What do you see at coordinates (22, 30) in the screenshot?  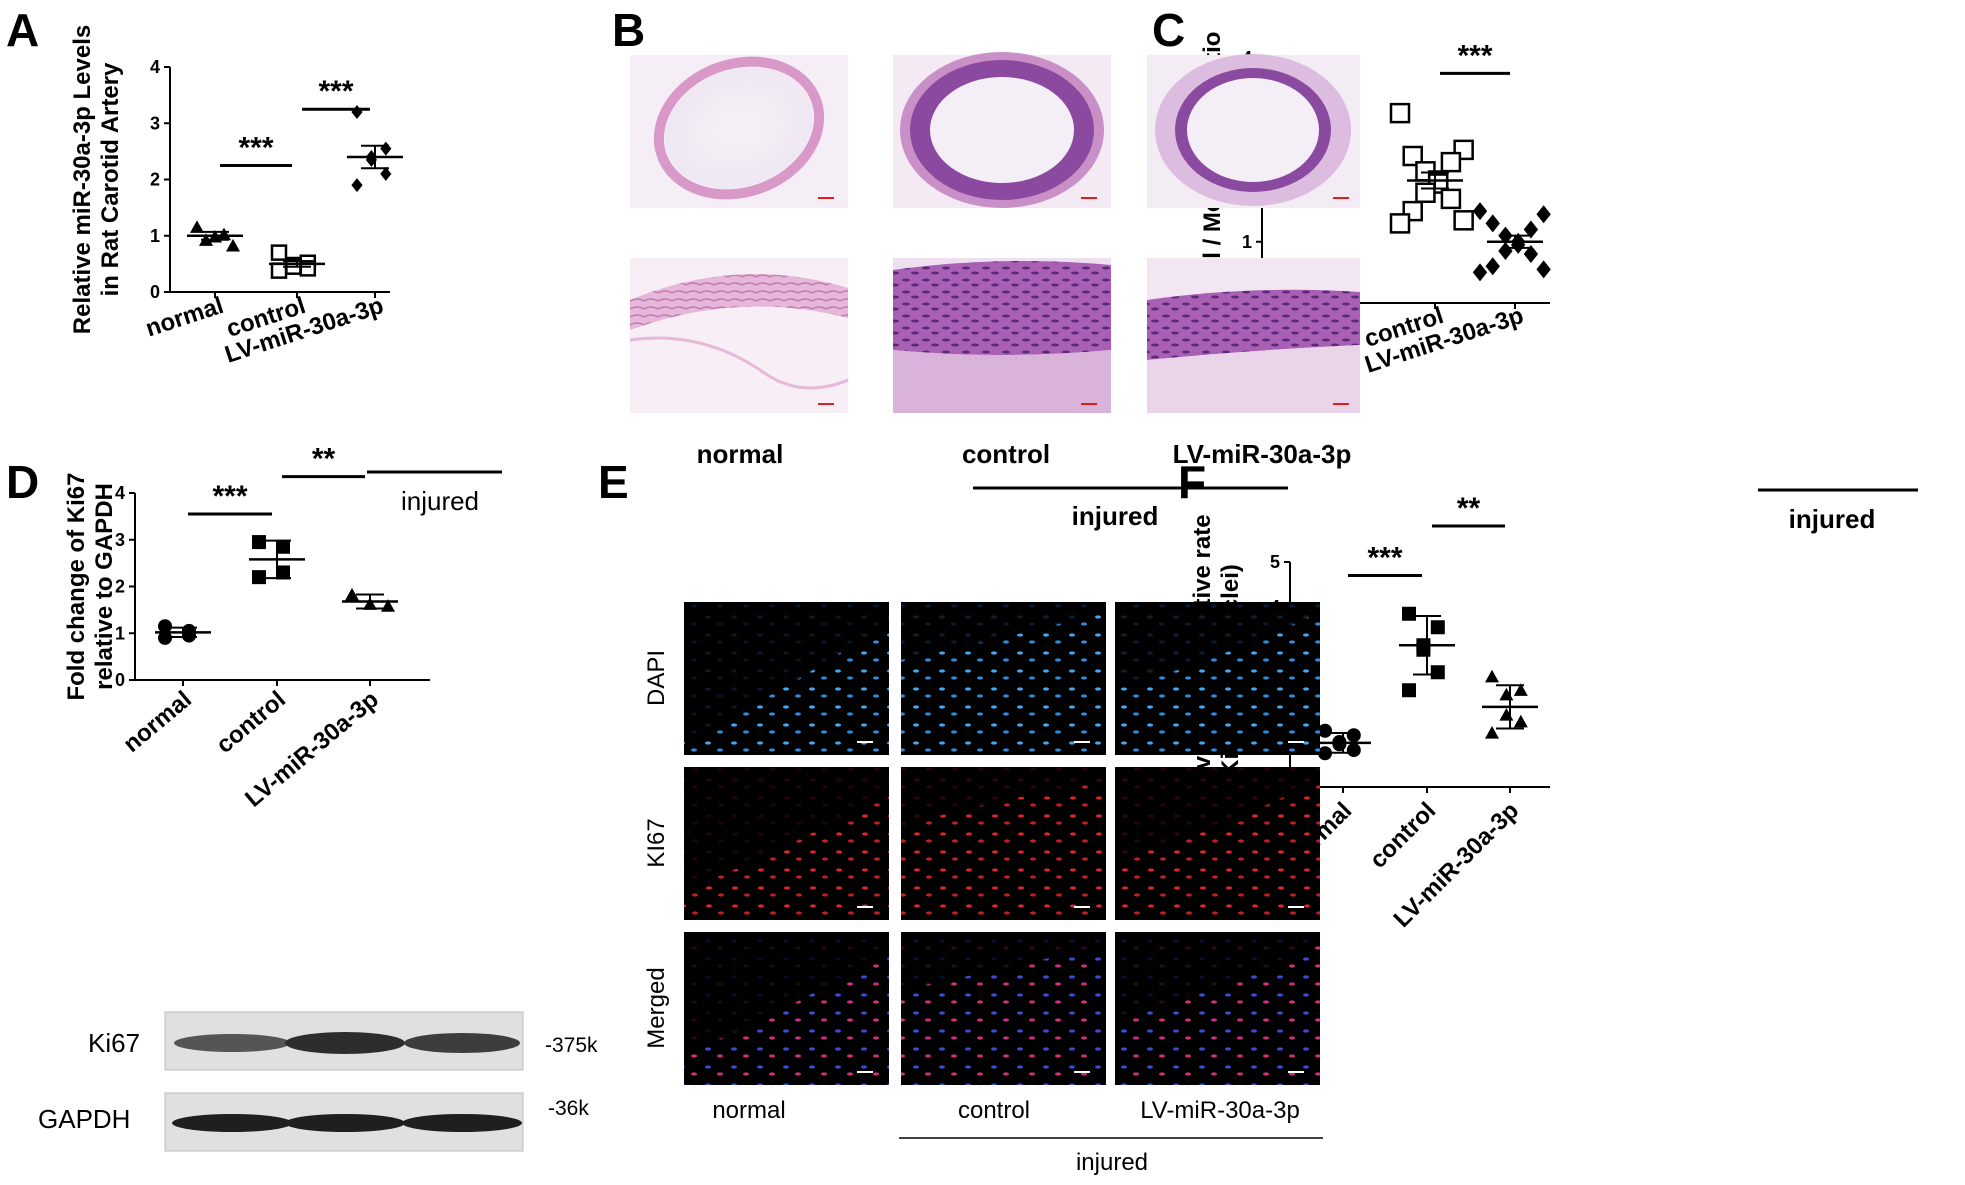 I see `panel-label-a: A` at bounding box center [22, 30].